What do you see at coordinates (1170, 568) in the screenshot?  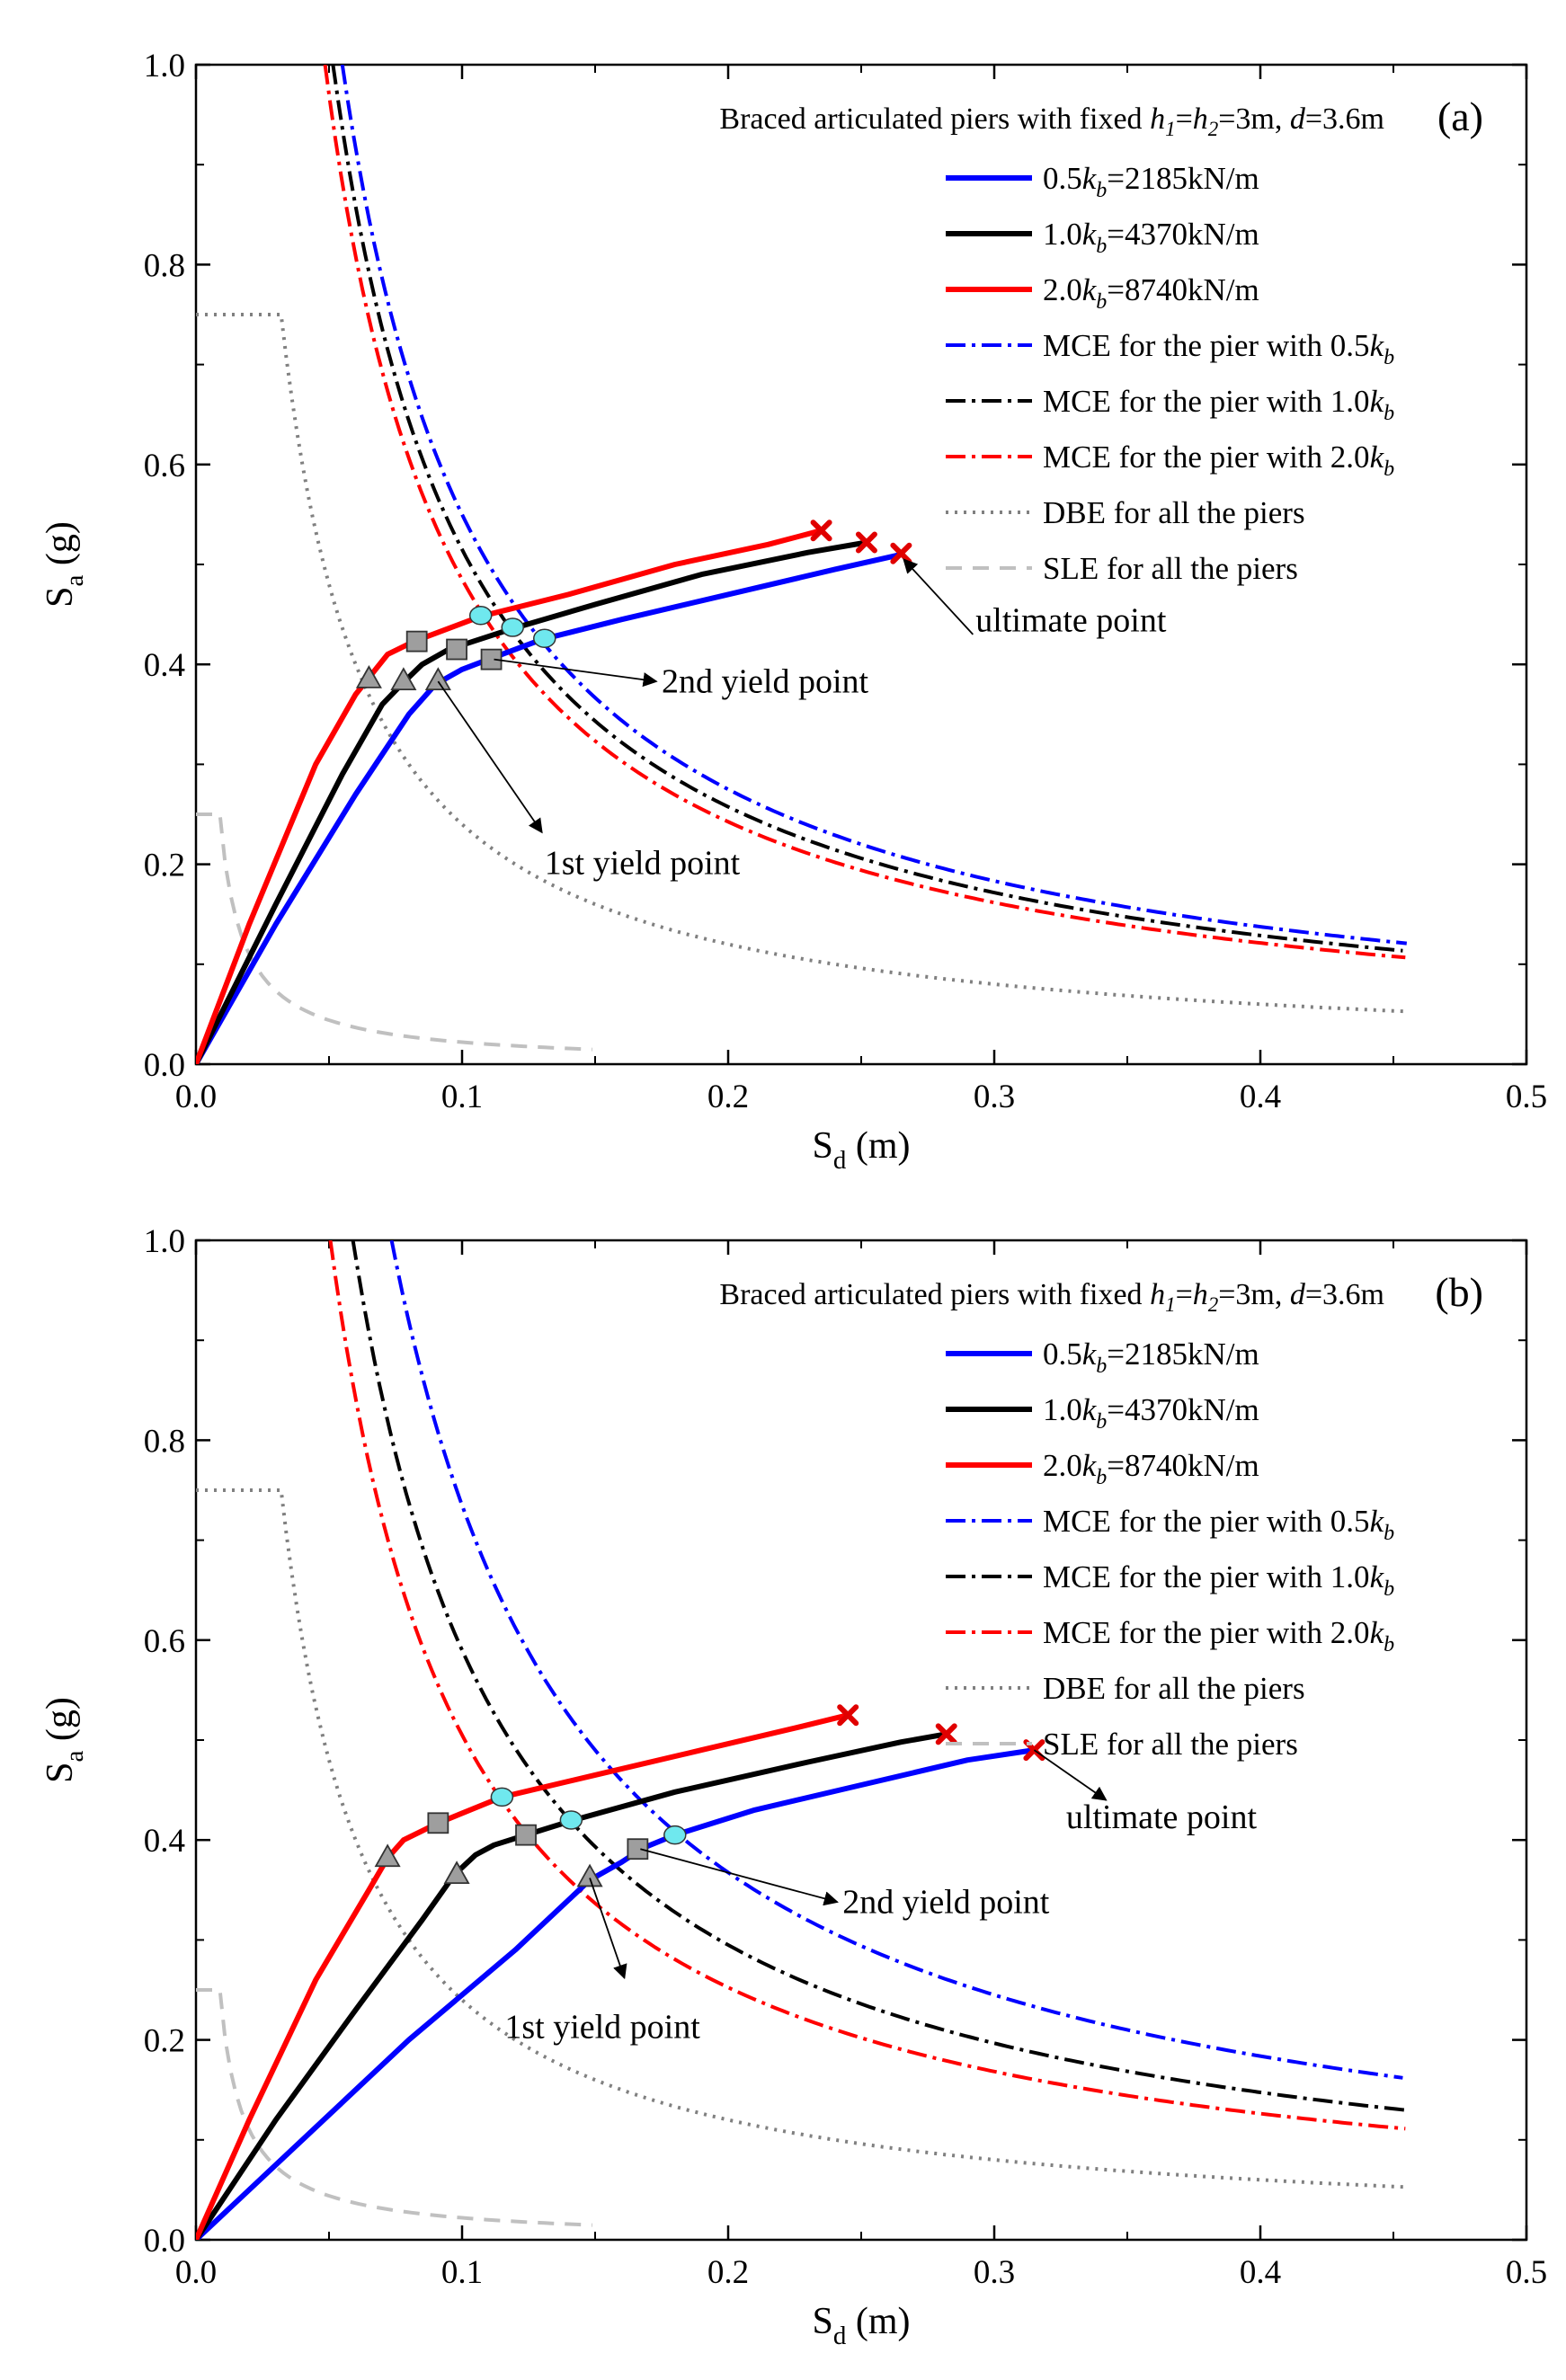 I see `legend-item-label: SLE for all the piers` at bounding box center [1170, 568].